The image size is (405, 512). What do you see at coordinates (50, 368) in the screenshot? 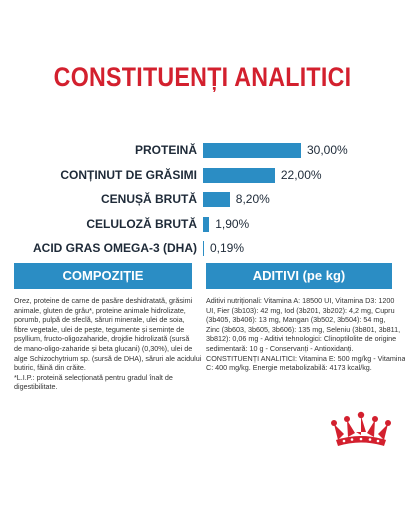
I see `compozitie-line: butiric, făină din crăite.` at bounding box center [50, 368].